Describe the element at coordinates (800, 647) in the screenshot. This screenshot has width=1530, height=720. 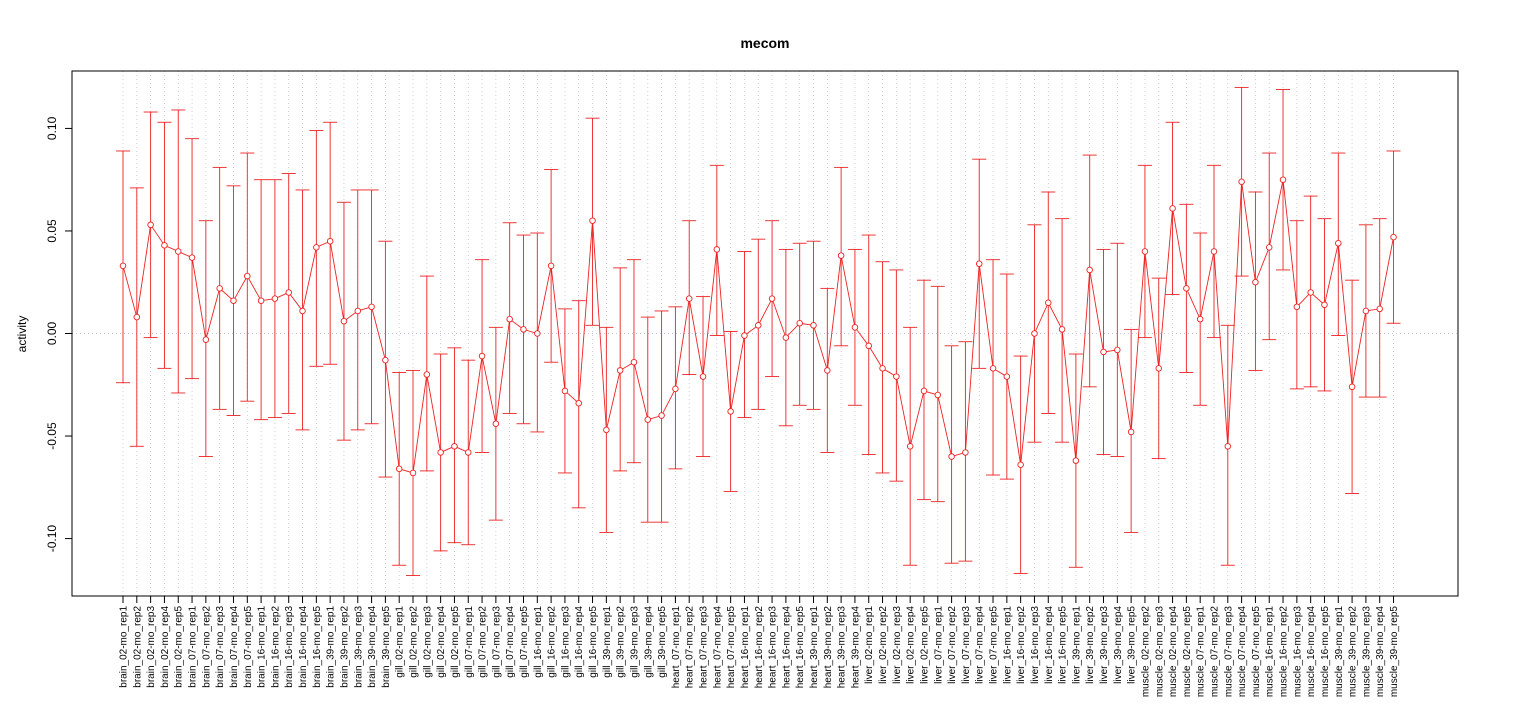
I see `x-tick-label: heart_16-mo_rep5` at that location.